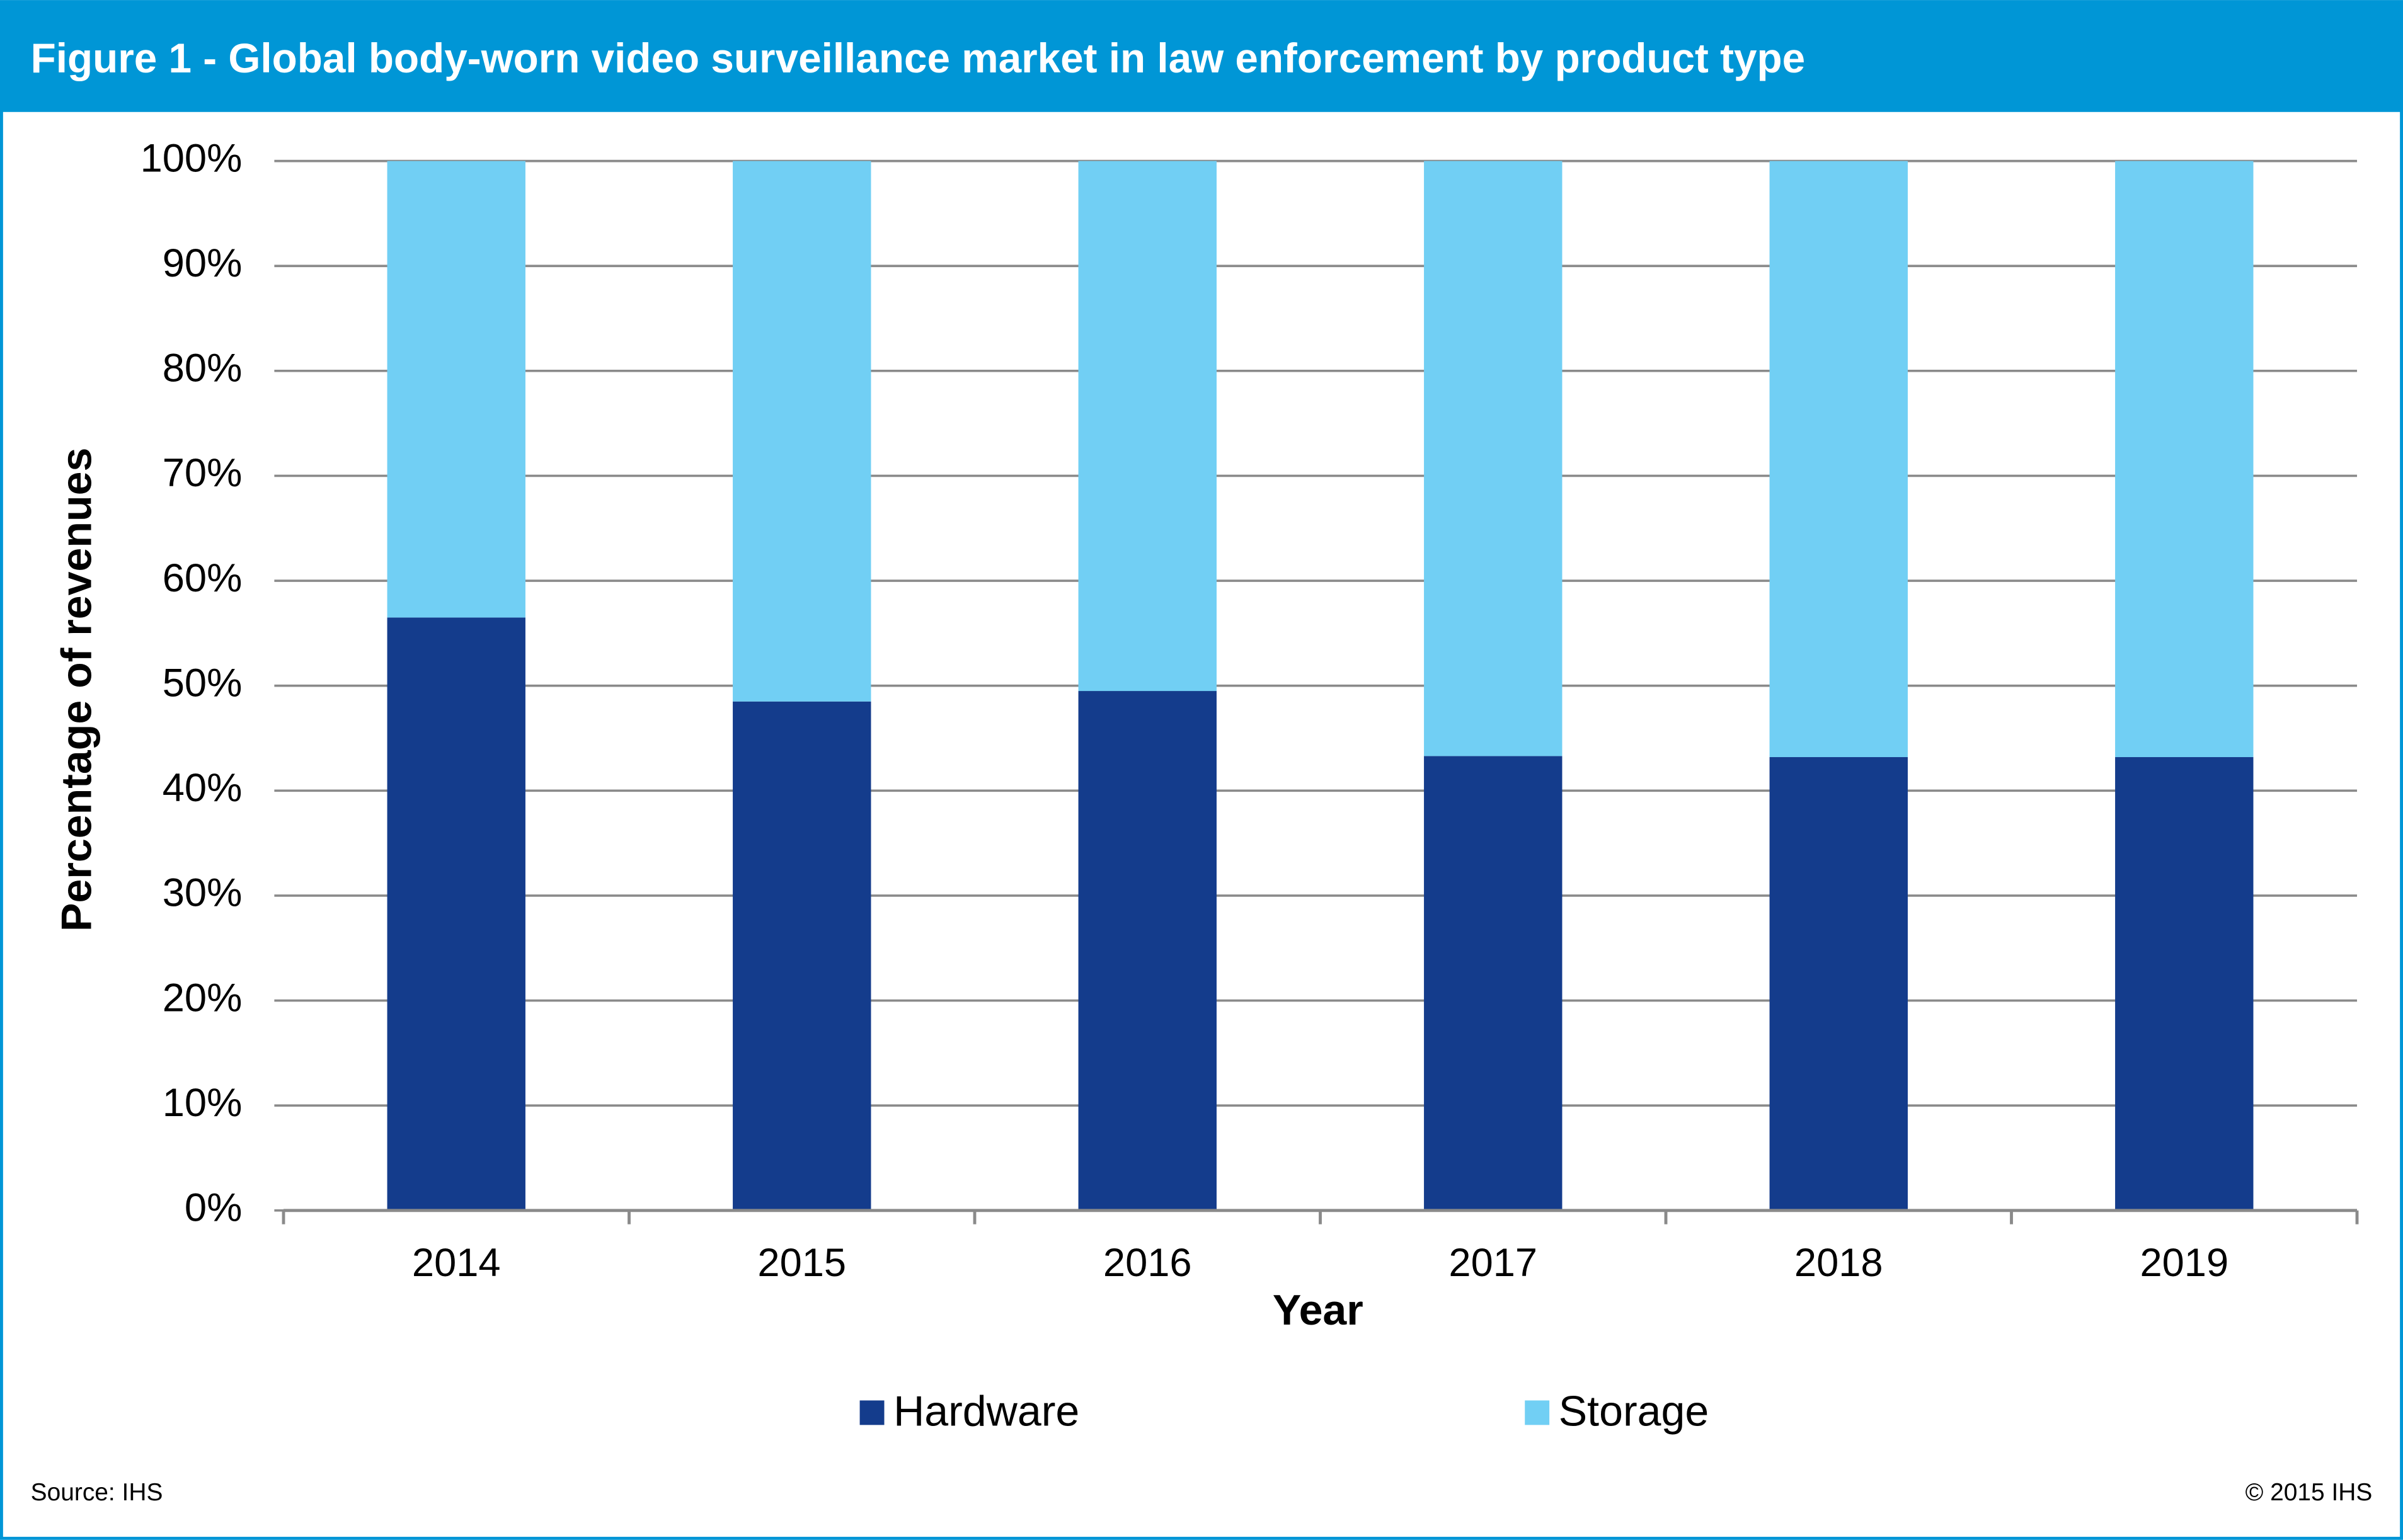  What do you see at coordinates (203, 998) in the screenshot?
I see `y-tick-label: 20%` at bounding box center [203, 998].